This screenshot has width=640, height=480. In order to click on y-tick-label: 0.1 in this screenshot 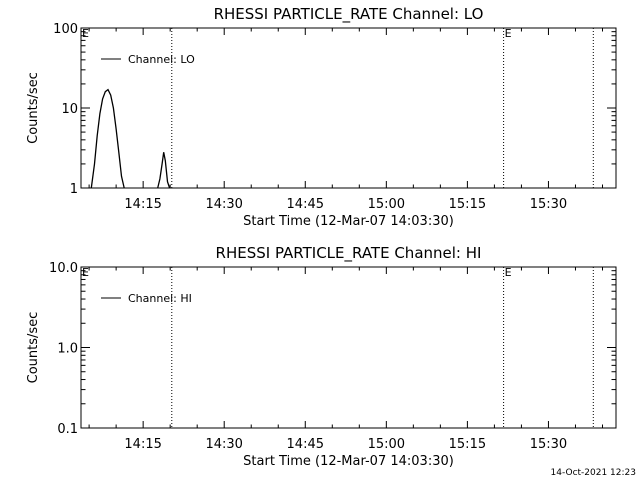, I will do `click(67, 429)`.